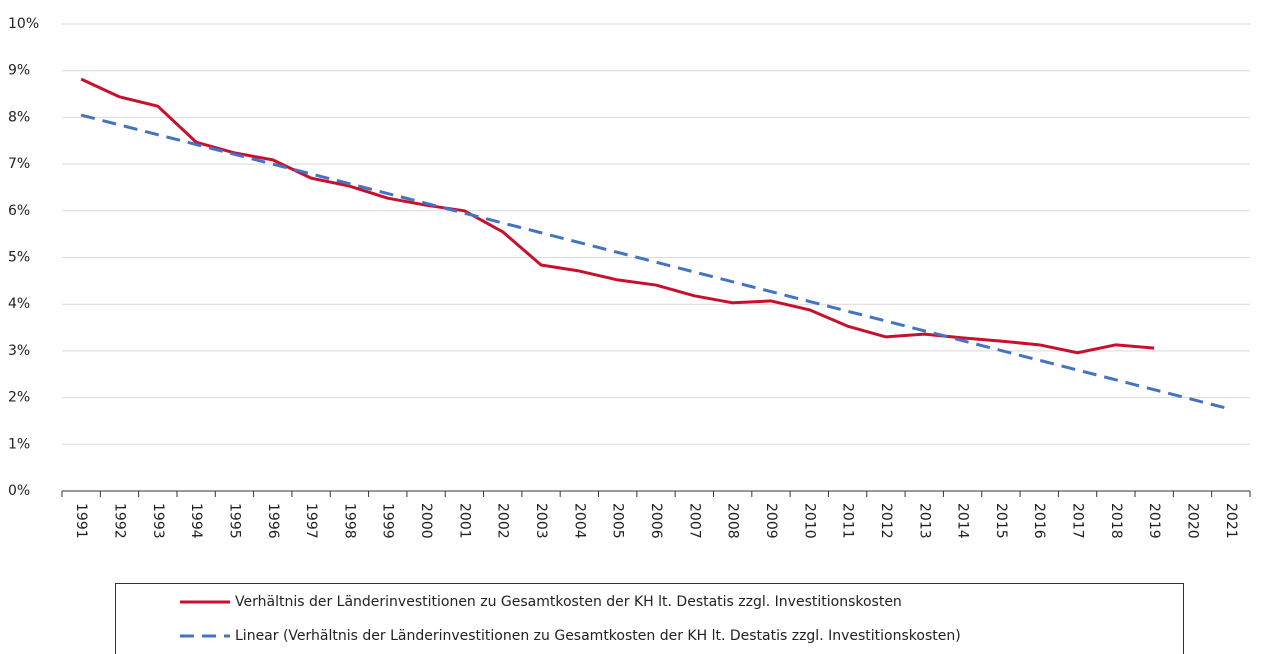 This screenshot has width=1262, height=654. Describe the element at coordinates (19, 258) in the screenshot. I see `y-tick-label: 5%` at that location.